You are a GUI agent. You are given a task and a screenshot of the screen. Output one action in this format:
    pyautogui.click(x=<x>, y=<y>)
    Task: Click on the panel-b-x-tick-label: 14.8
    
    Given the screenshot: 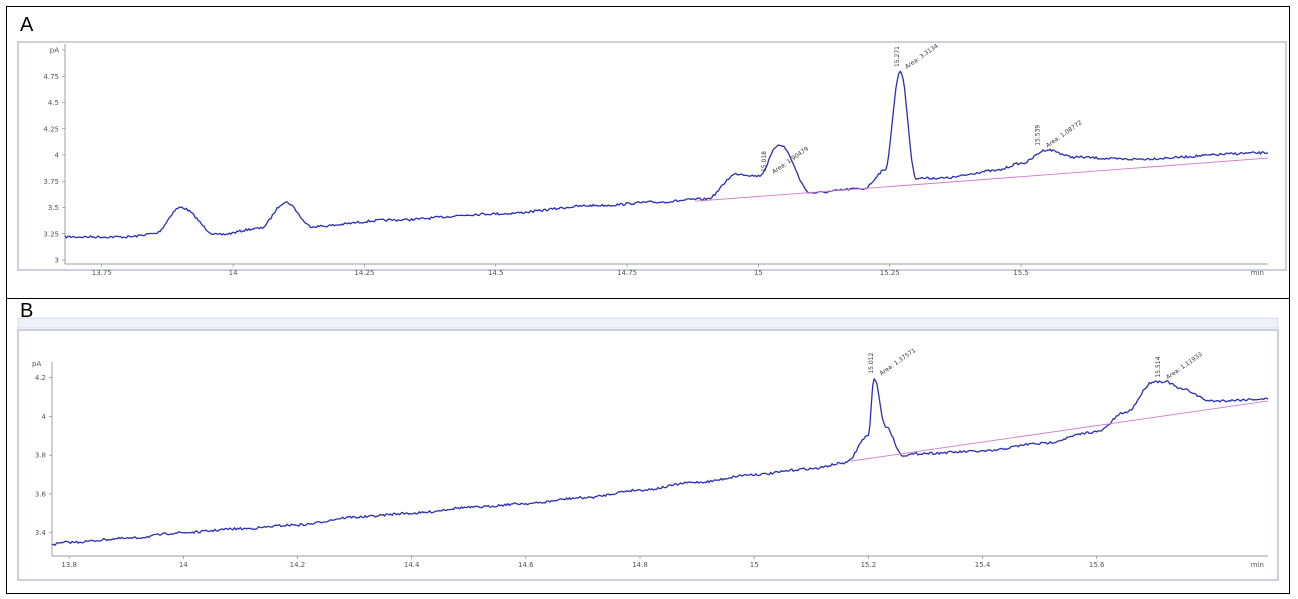 What is the action you would take?
    pyautogui.click(x=640, y=565)
    